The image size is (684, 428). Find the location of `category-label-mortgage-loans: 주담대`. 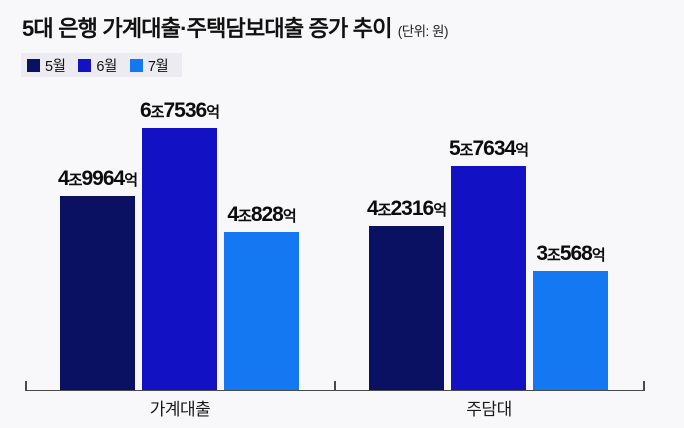

category-label-mortgage-loans: 주담대 is located at coordinates (489, 409).